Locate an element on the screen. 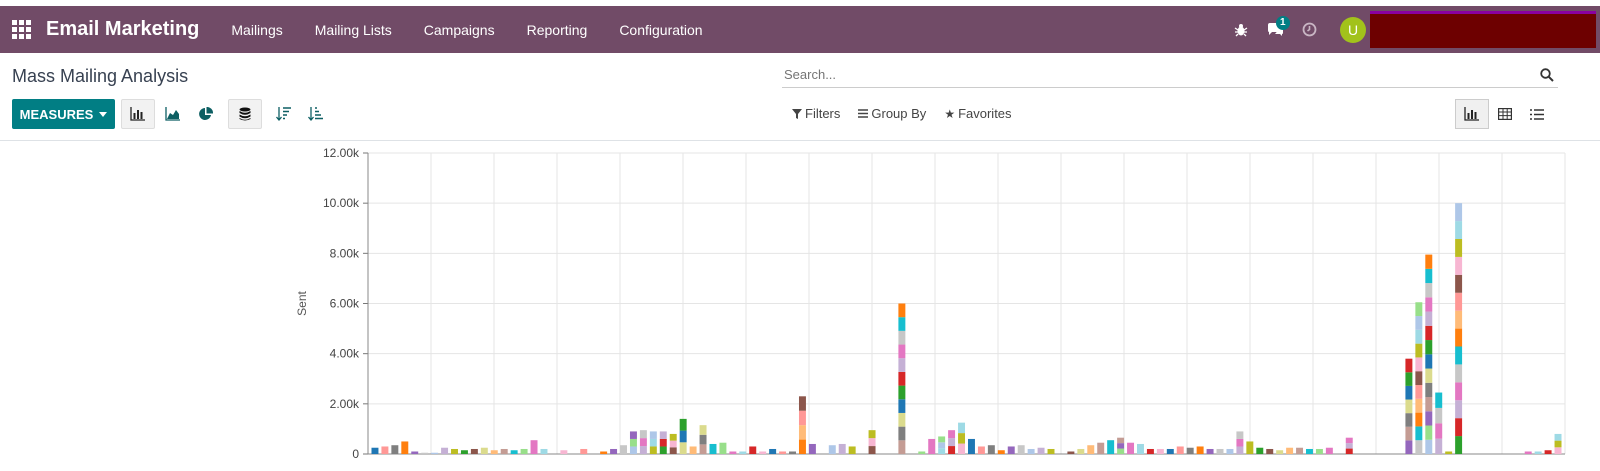  measures-button: MEASURES is located at coordinates (63, 114).